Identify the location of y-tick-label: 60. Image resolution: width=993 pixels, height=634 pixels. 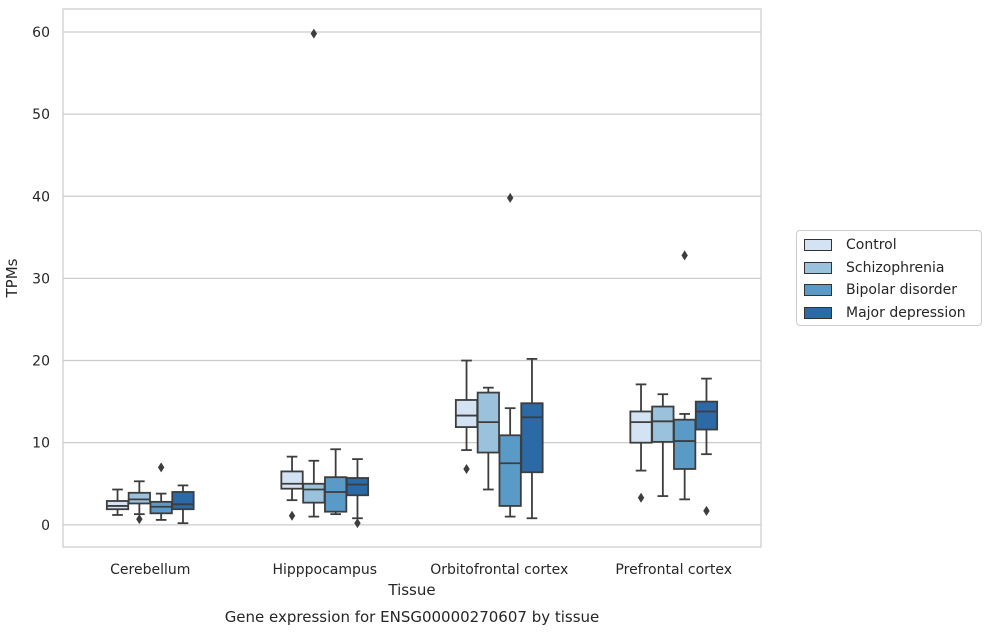
(41, 33).